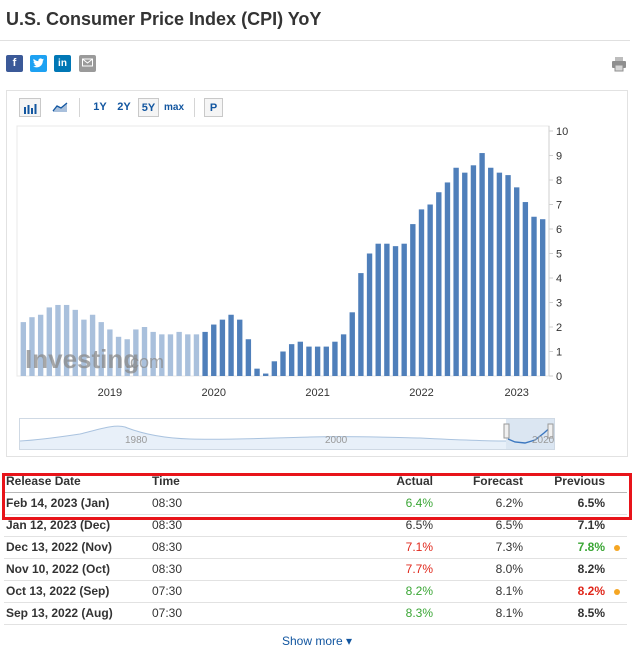 This screenshot has height=669, width=640. I want to click on previous-cell: 6.5%, so click(566, 503).